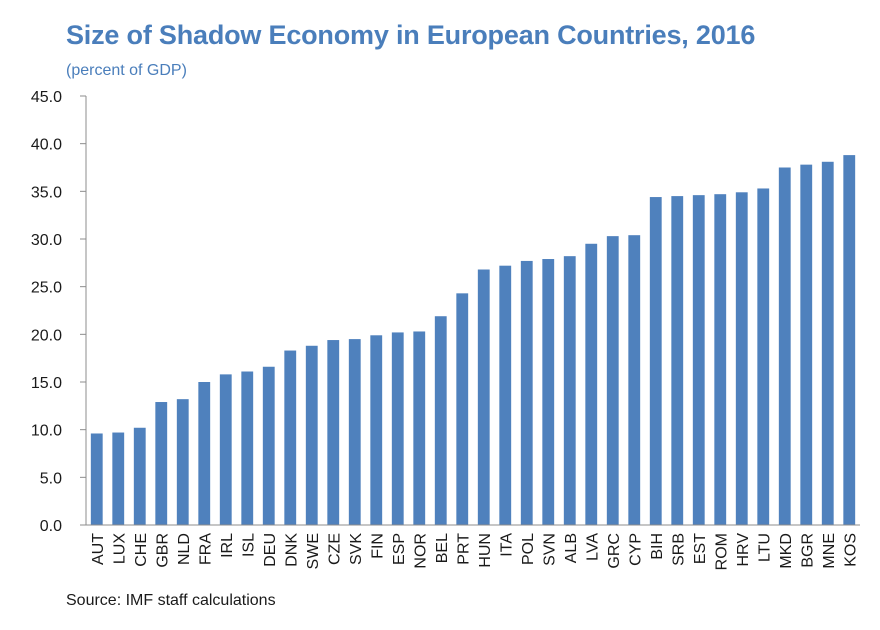 Image resolution: width=880 pixels, height=630 pixels. What do you see at coordinates (46, 335) in the screenshot?
I see `y-tick-label: 20.0` at bounding box center [46, 335].